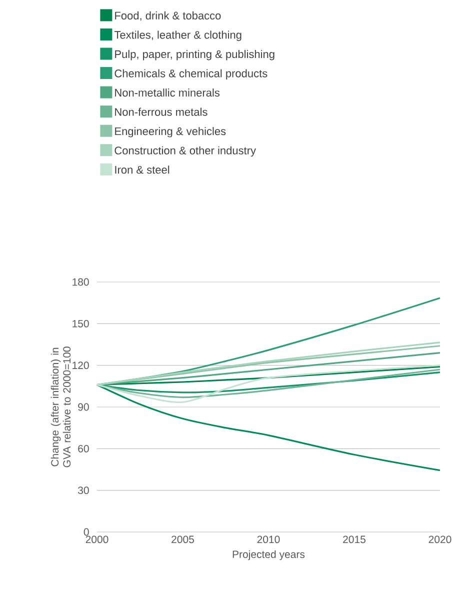 This screenshot has width=455, height=596. Describe the element at coordinates (268, 555) in the screenshot. I see `x-axis-title: Projected years` at that location.